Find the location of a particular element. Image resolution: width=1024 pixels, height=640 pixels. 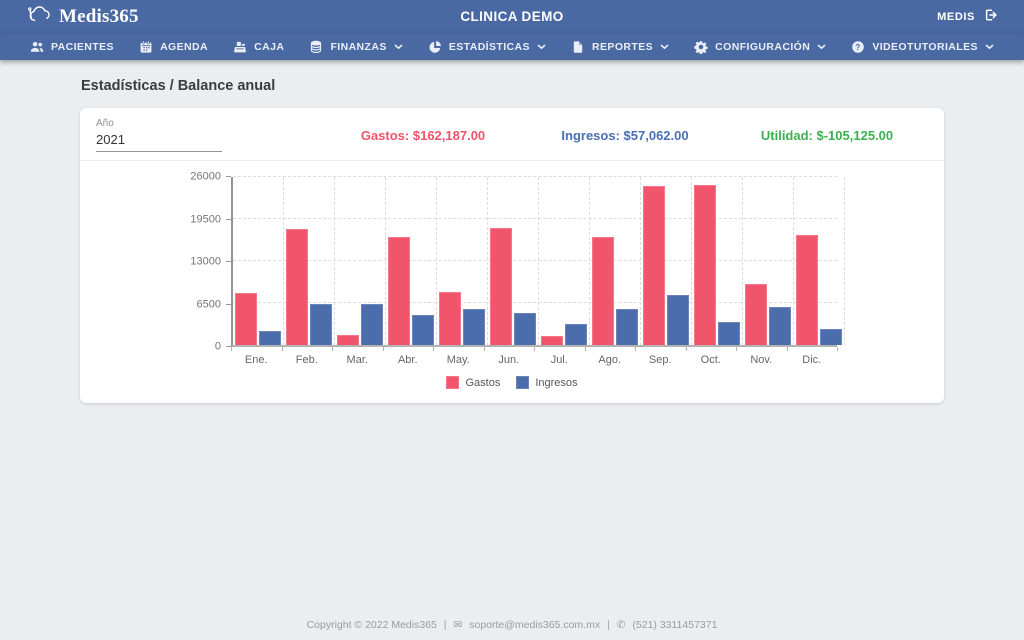

support-phone: (521) 3311457371 is located at coordinates (675, 625).